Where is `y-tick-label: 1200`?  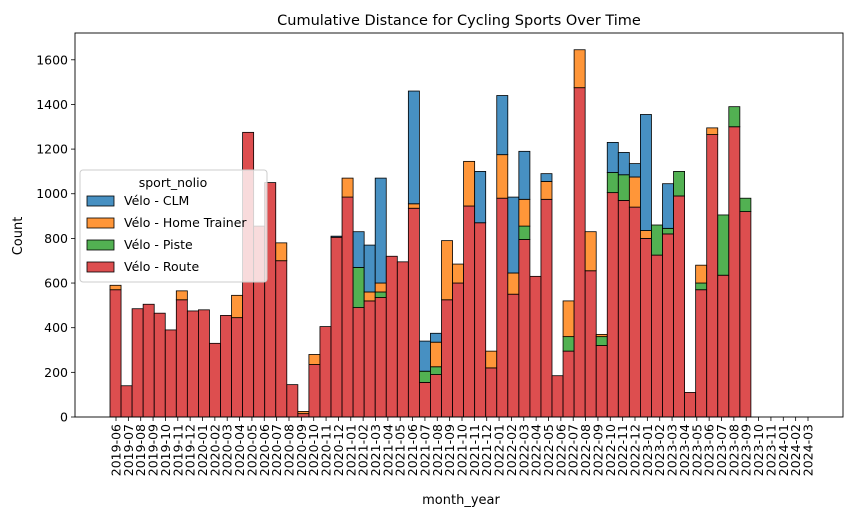
y-tick-label: 1200 is located at coordinates (52, 149).